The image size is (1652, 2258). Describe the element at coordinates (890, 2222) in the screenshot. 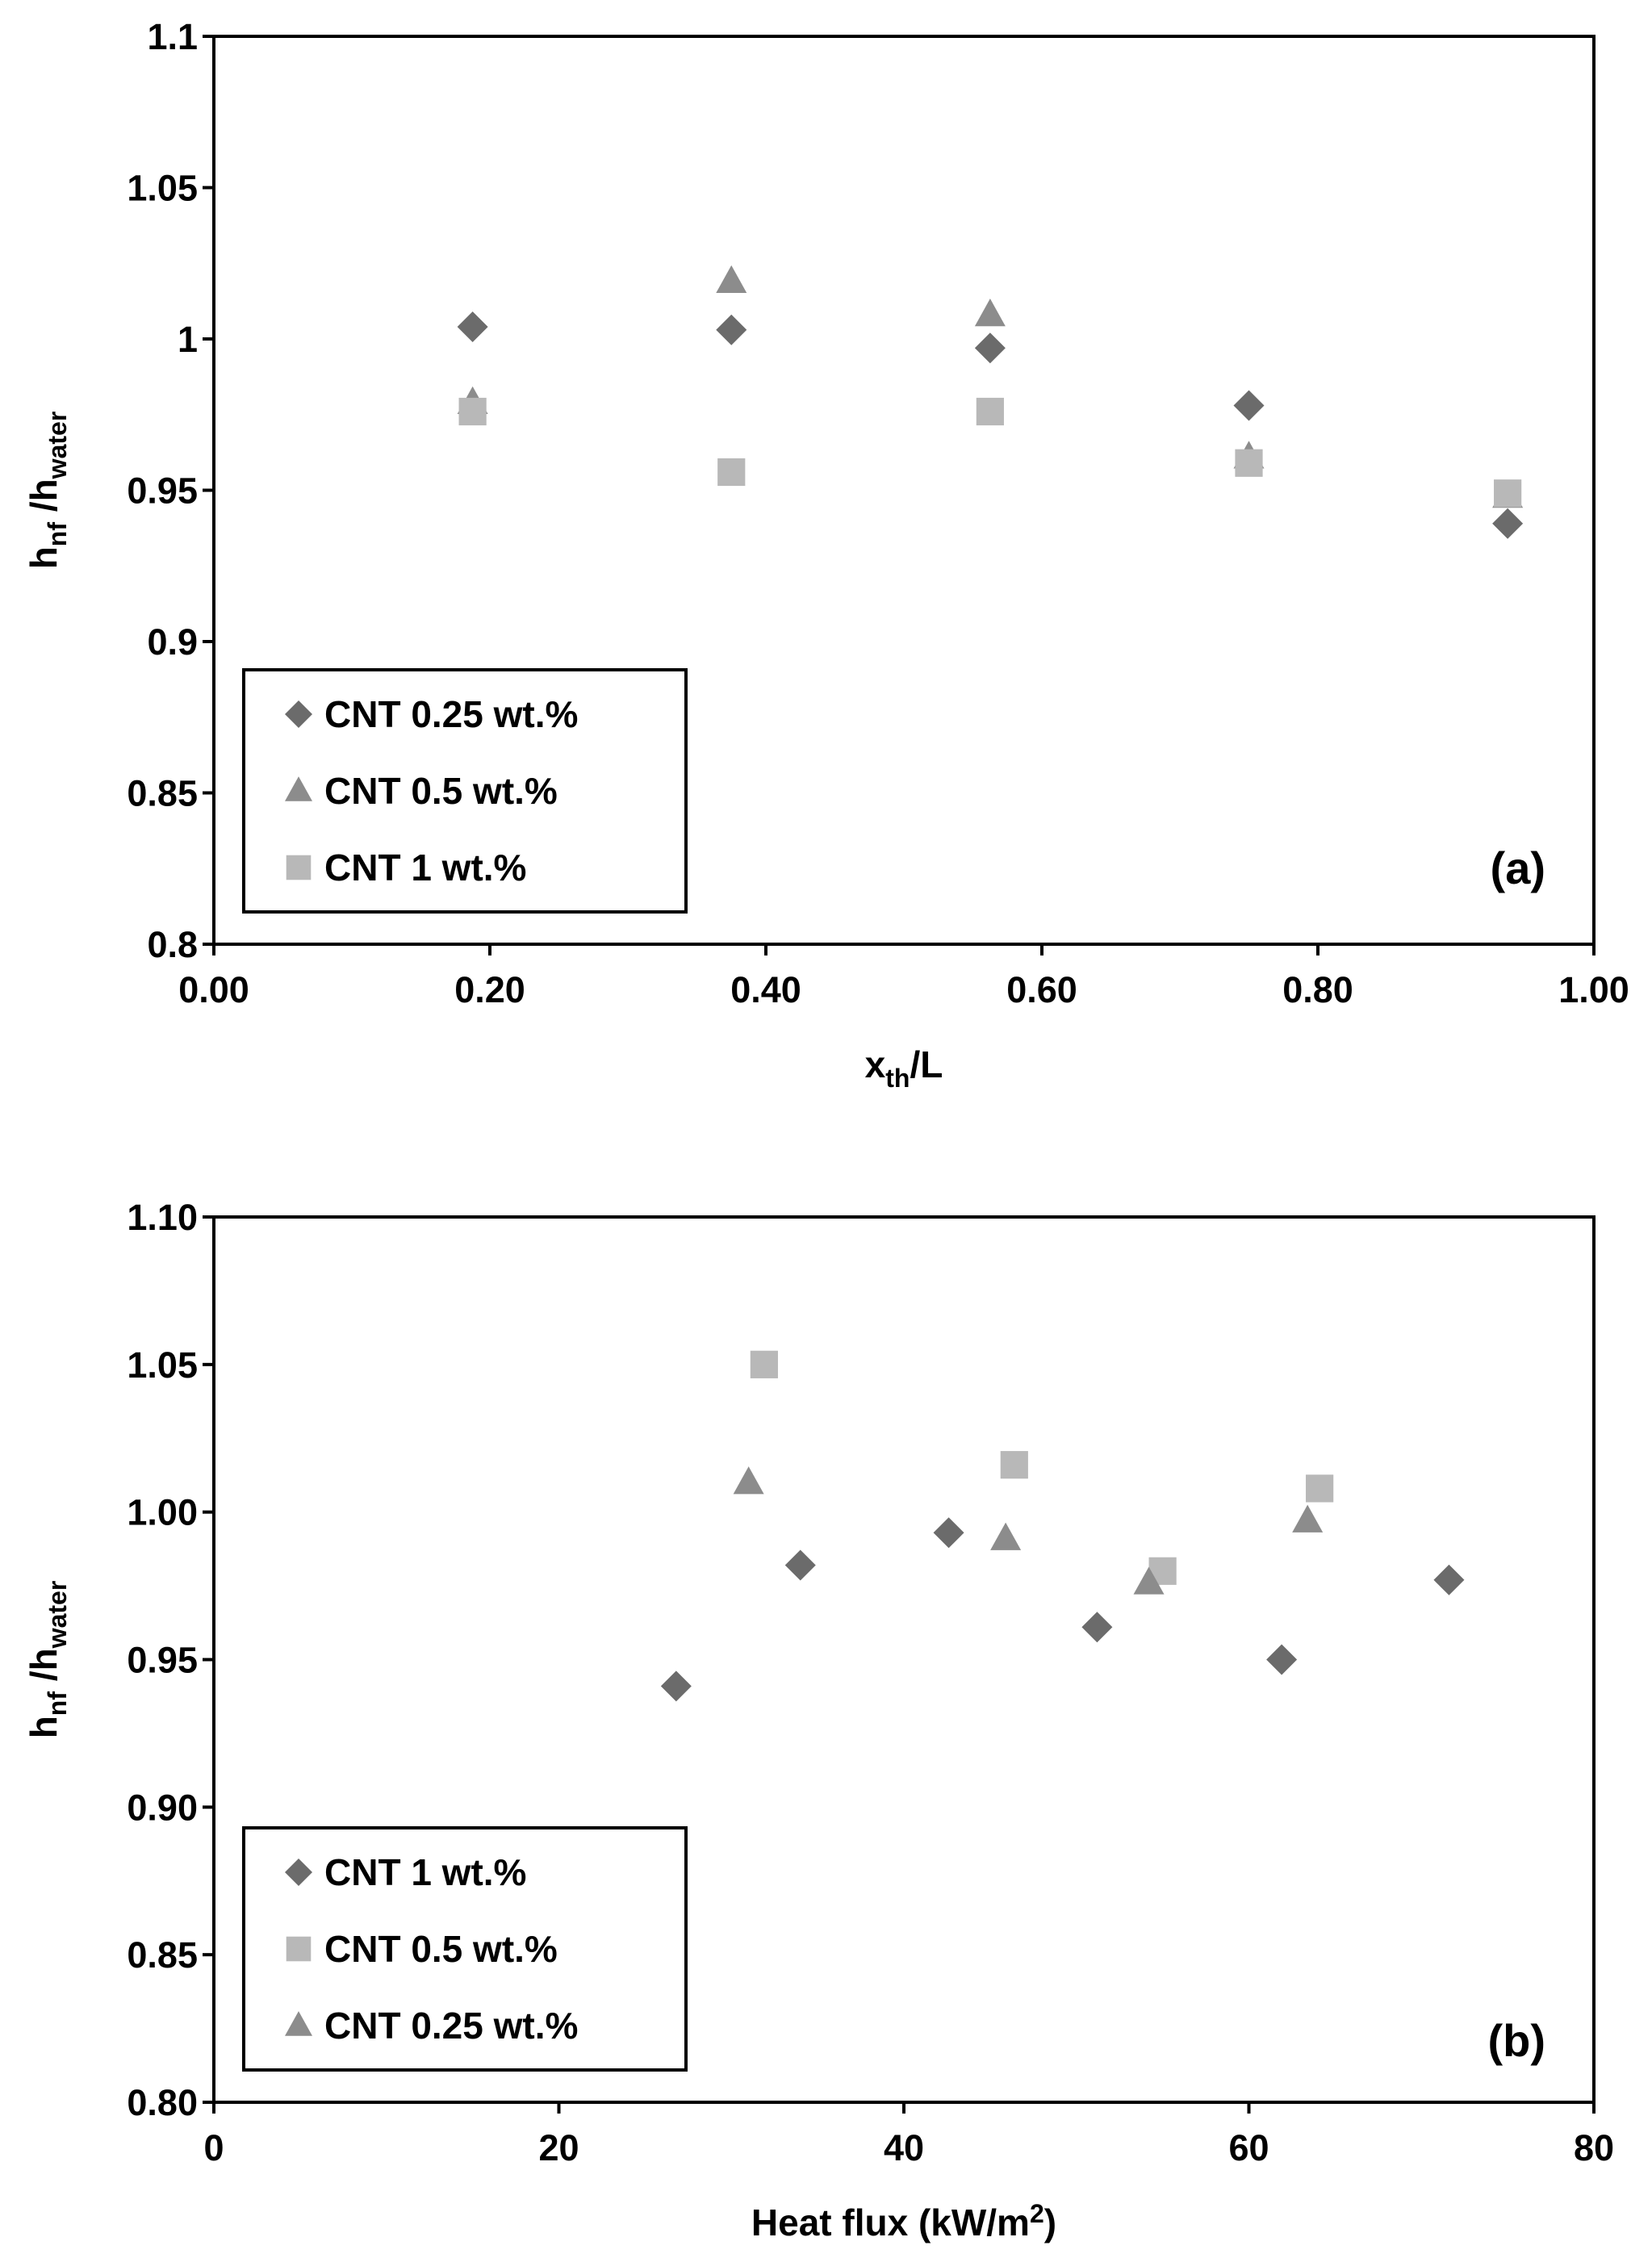

I see `x-label-main: Heat flux (kW/m` at that location.